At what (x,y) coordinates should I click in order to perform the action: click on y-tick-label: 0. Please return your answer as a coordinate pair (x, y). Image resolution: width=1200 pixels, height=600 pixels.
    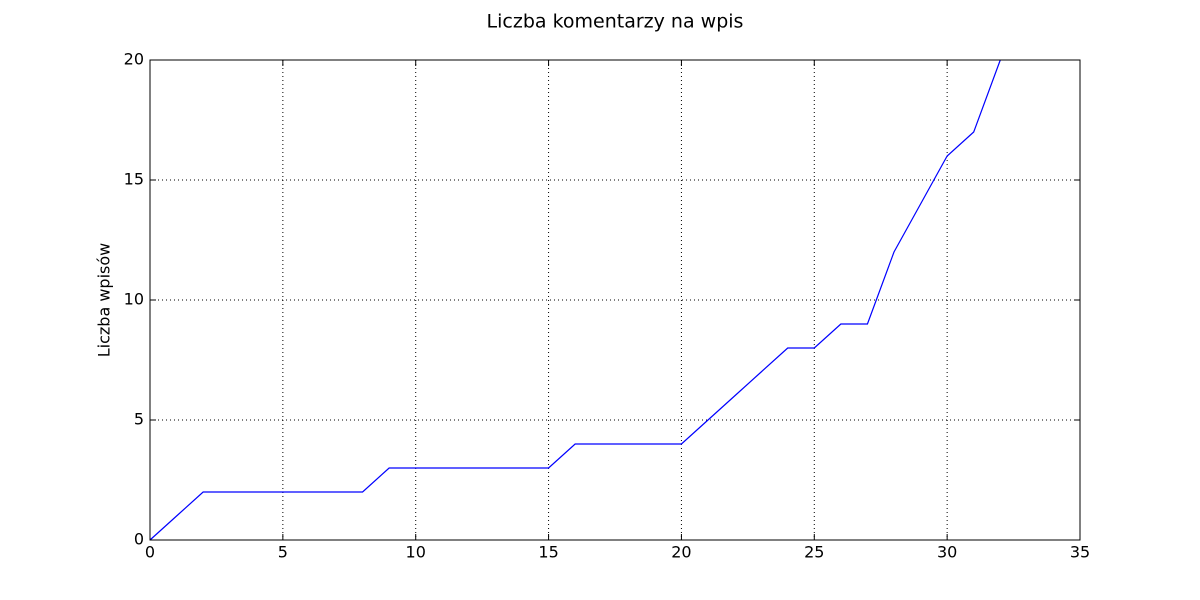
    Looking at the image, I should click on (139, 539).